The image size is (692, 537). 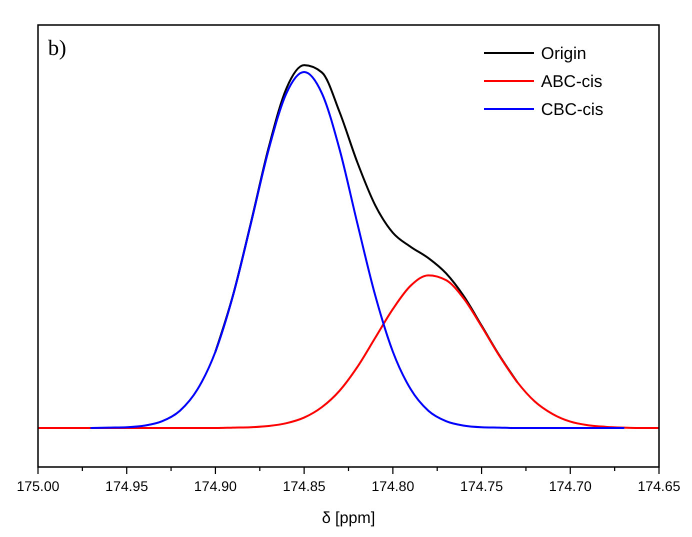 I want to click on x-tick-label: 174.65, so click(x=659, y=486).